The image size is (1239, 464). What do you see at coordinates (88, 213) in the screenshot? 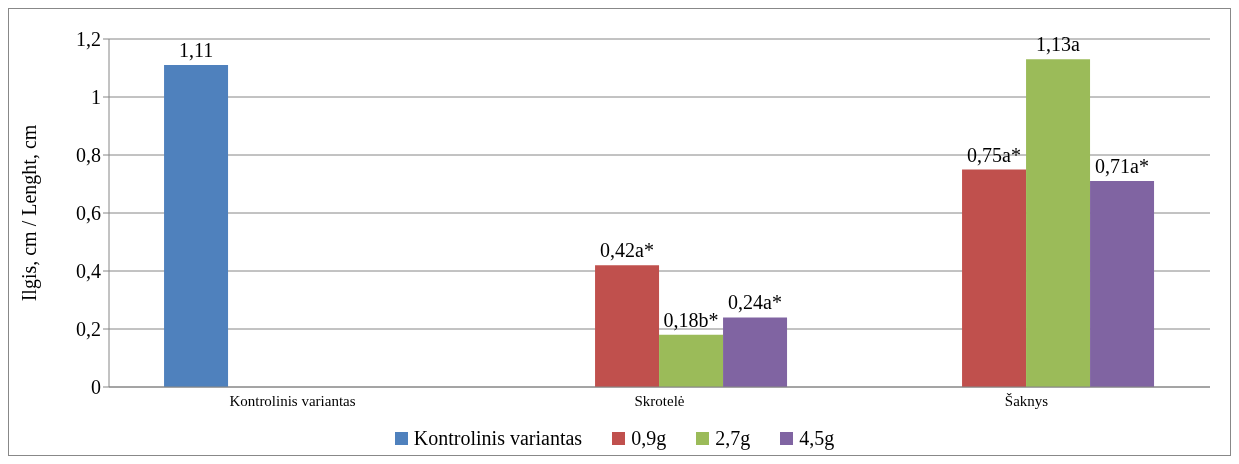
I see `y-tick-label: 0,6` at bounding box center [88, 213].